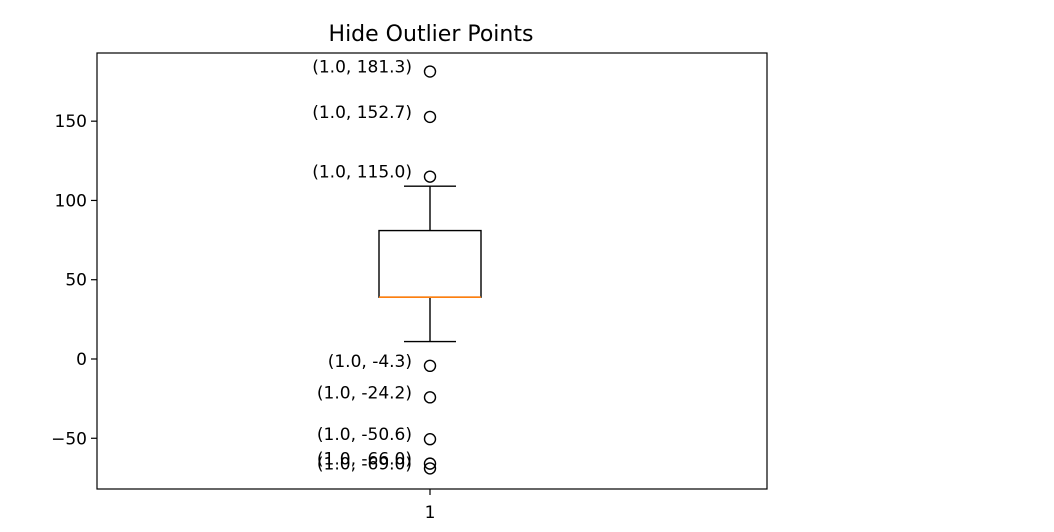 This screenshot has height=532, width=1054. What do you see at coordinates (431, 34) in the screenshot?
I see `chart-title: Hide Outlier Points` at bounding box center [431, 34].